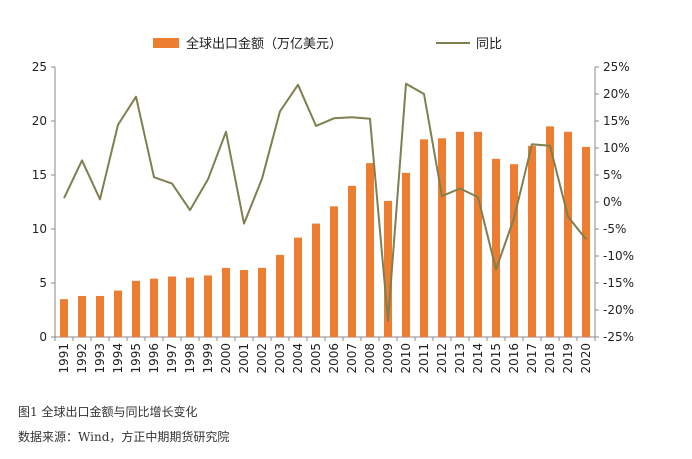  What do you see at coordinates (64, 318) in the screenshot?
I see `bar-1991` at bounding box center [64, 318].